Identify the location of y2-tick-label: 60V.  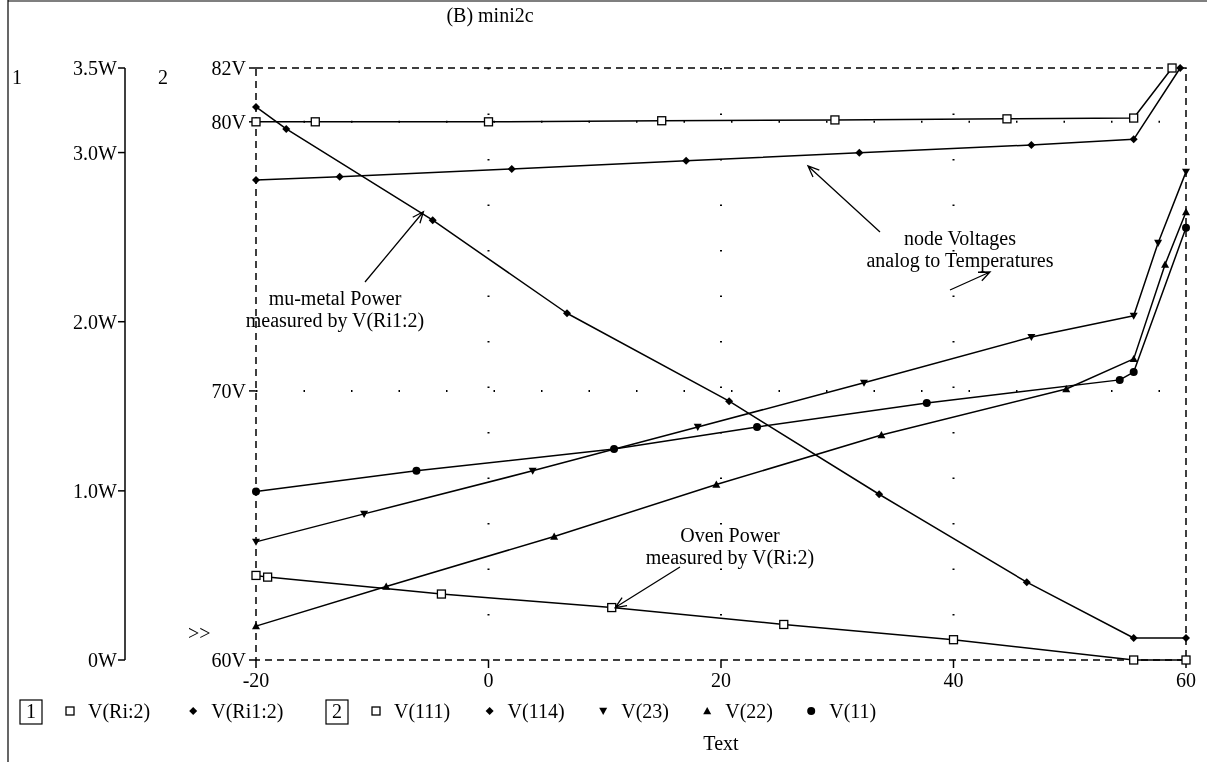
(229, 660).